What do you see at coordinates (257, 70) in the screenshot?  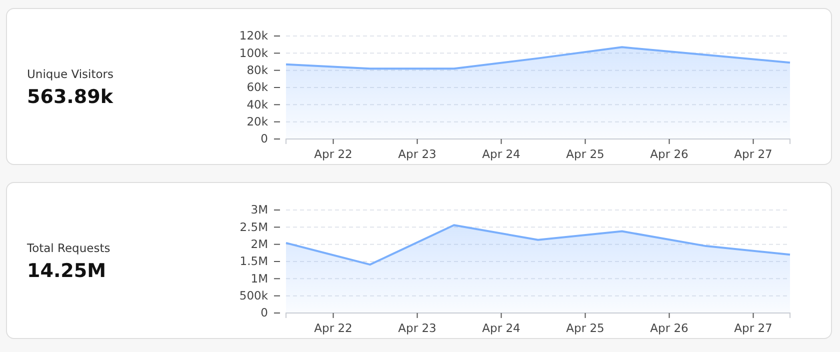 I see `y-tick-label: 80k` at bounding box center [257, 70].